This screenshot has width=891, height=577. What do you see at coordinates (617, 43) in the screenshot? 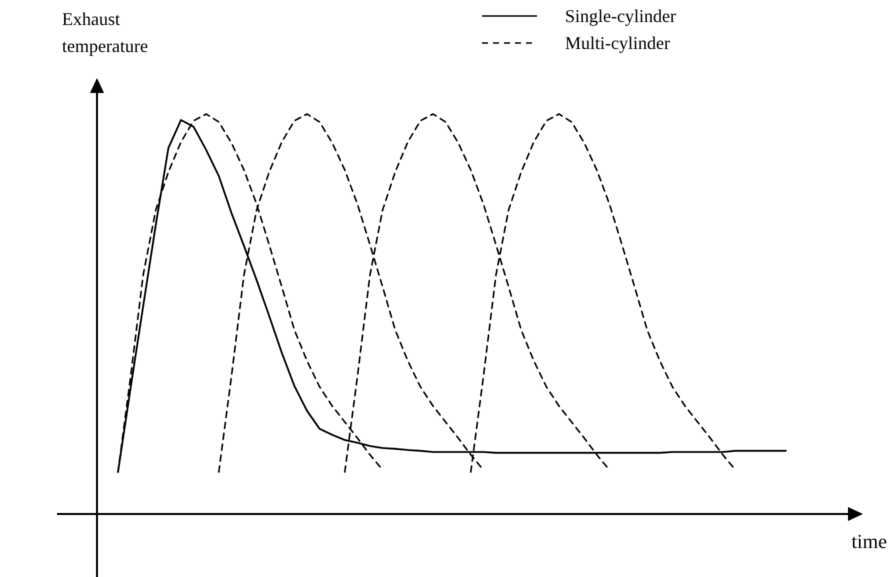
I see `legend-label: Multi-cylinder` at bounding box center [617, 43].